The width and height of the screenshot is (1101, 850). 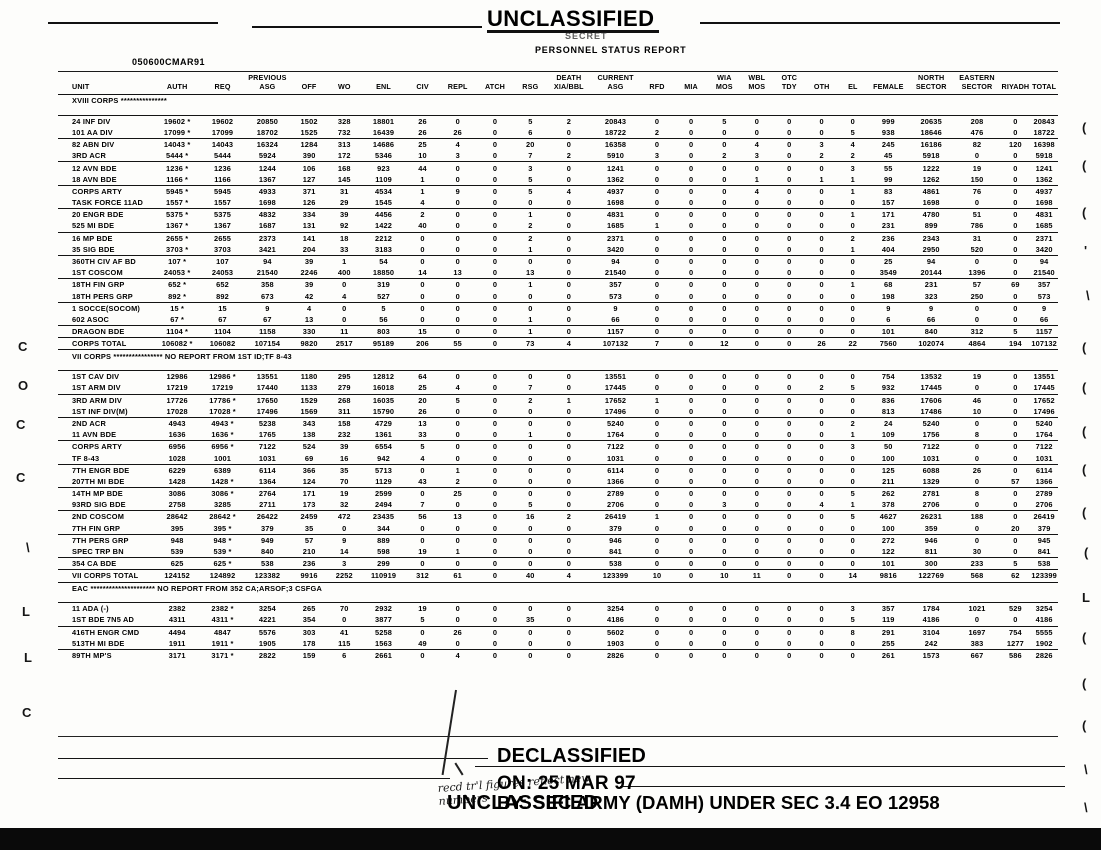 I want to click on margin-artifact: (, so click(x=1084, y=683).